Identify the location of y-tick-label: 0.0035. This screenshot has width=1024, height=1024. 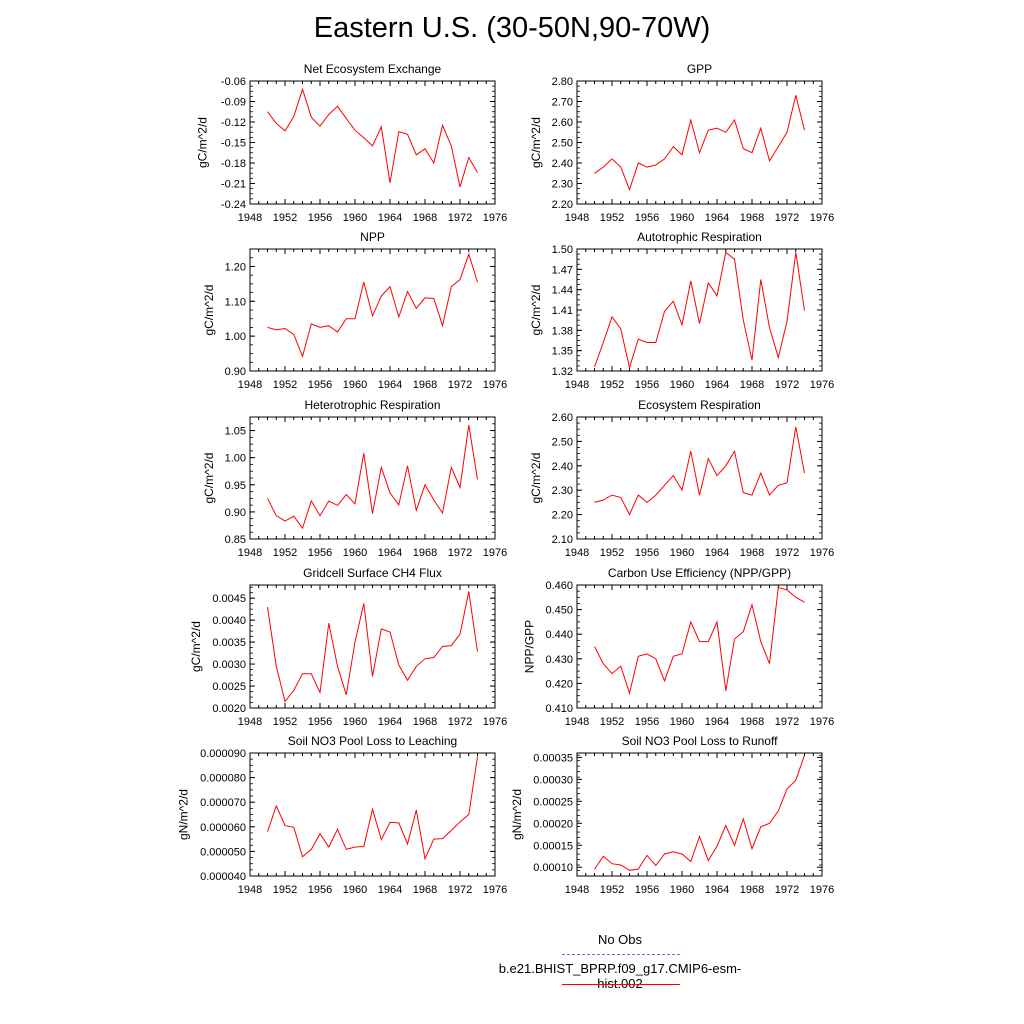
(229, 643).